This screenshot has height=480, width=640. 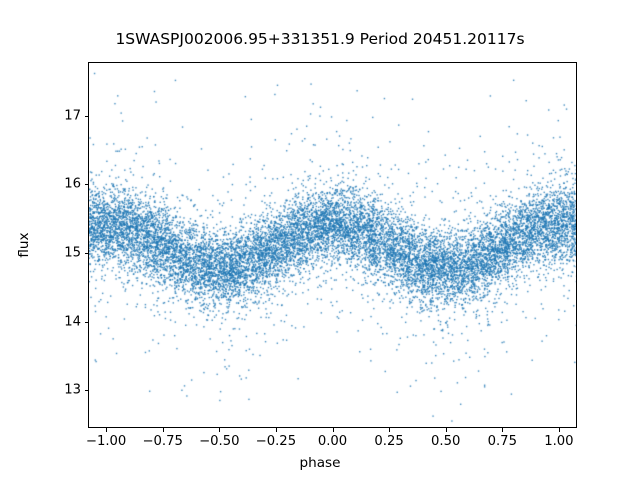 What do you see at coordinates (72, 116) in the screenshot?
I see `y-tick-label: 17` at bounding box center [72, 116].